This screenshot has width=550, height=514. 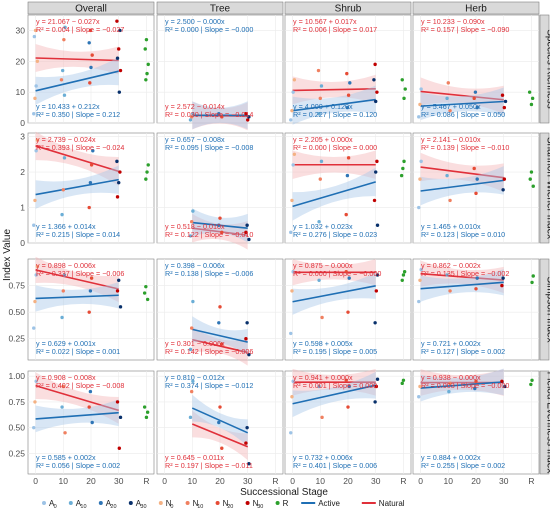 I want to click on active-fit-stats: R² = 0.255 | Slope = 0.002, so click(x=463, y=465).